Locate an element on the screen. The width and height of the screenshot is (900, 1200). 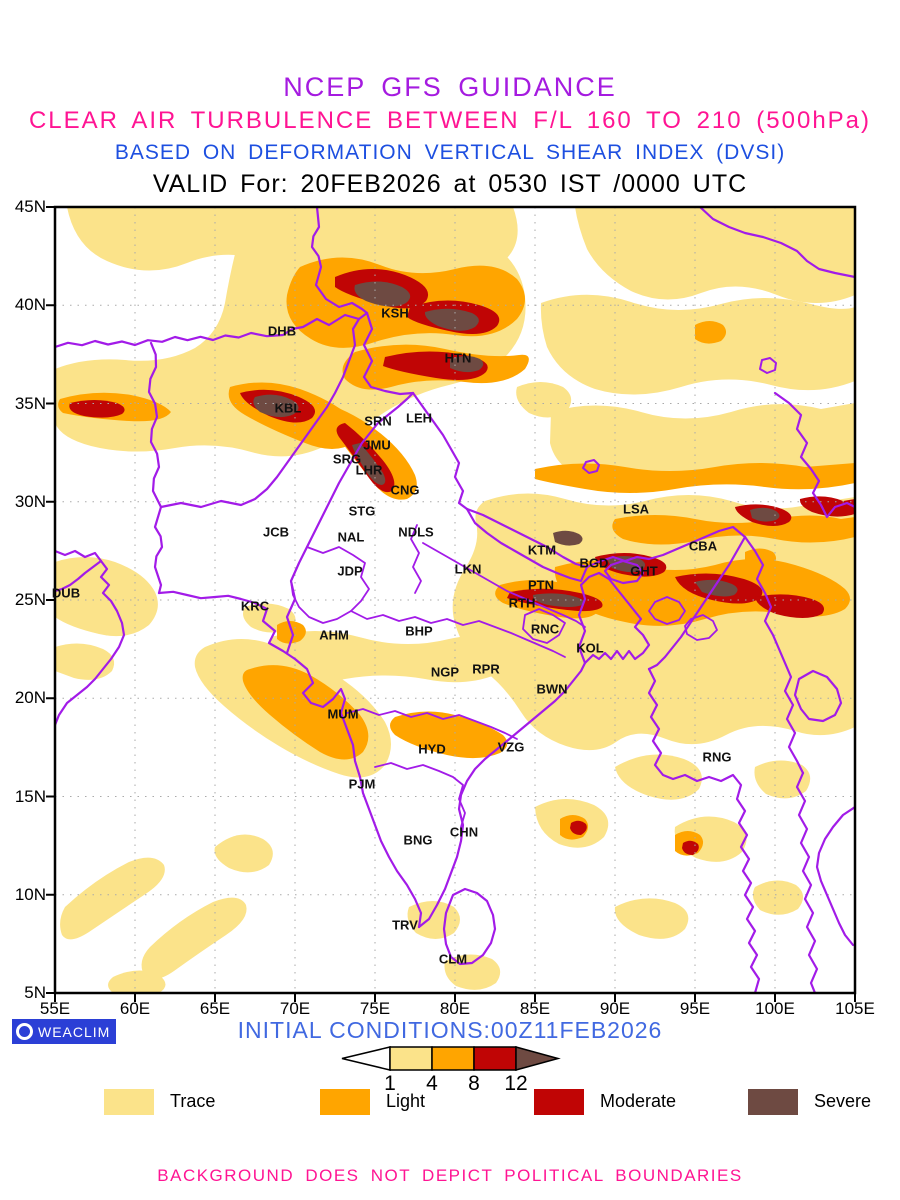
station-label-dub: DUB is located at coordinates (66, 593).